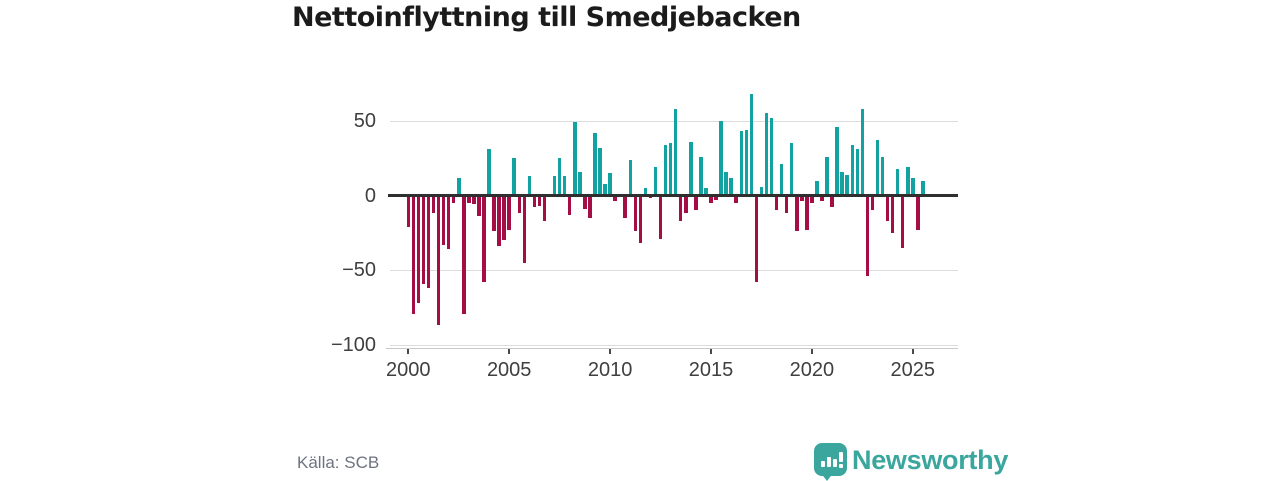 Image resolution: width=1280 pixels, height=481 pixels. Describe the element at coordinates (841, 457) in the screenshot. I see `logo-exclamation-icon` at that location.